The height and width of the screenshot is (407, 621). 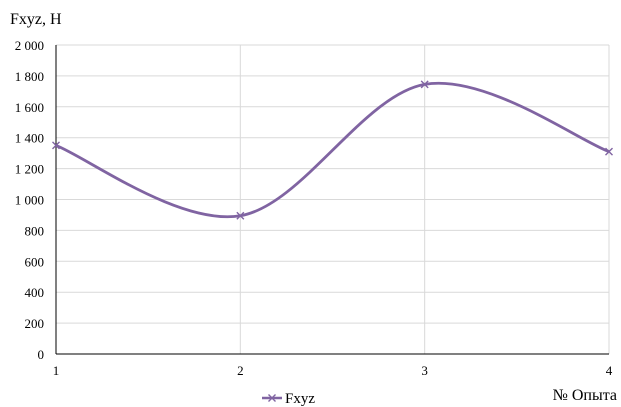 What do you see at coordinates (585, 395) in the screenshot?
I see `x-axis-title: № Опыта` at bounding box center [585, 395].